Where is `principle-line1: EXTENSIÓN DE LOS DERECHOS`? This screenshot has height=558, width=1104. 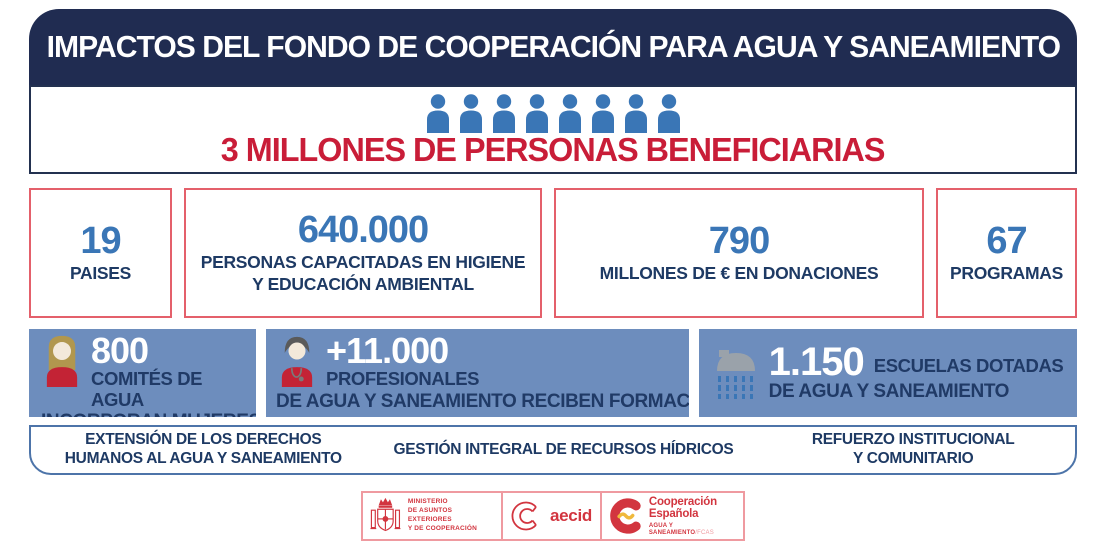
principle-line1: EXTENSIÓN DE LOS DERECHOS is located at coordinates (203, 440).